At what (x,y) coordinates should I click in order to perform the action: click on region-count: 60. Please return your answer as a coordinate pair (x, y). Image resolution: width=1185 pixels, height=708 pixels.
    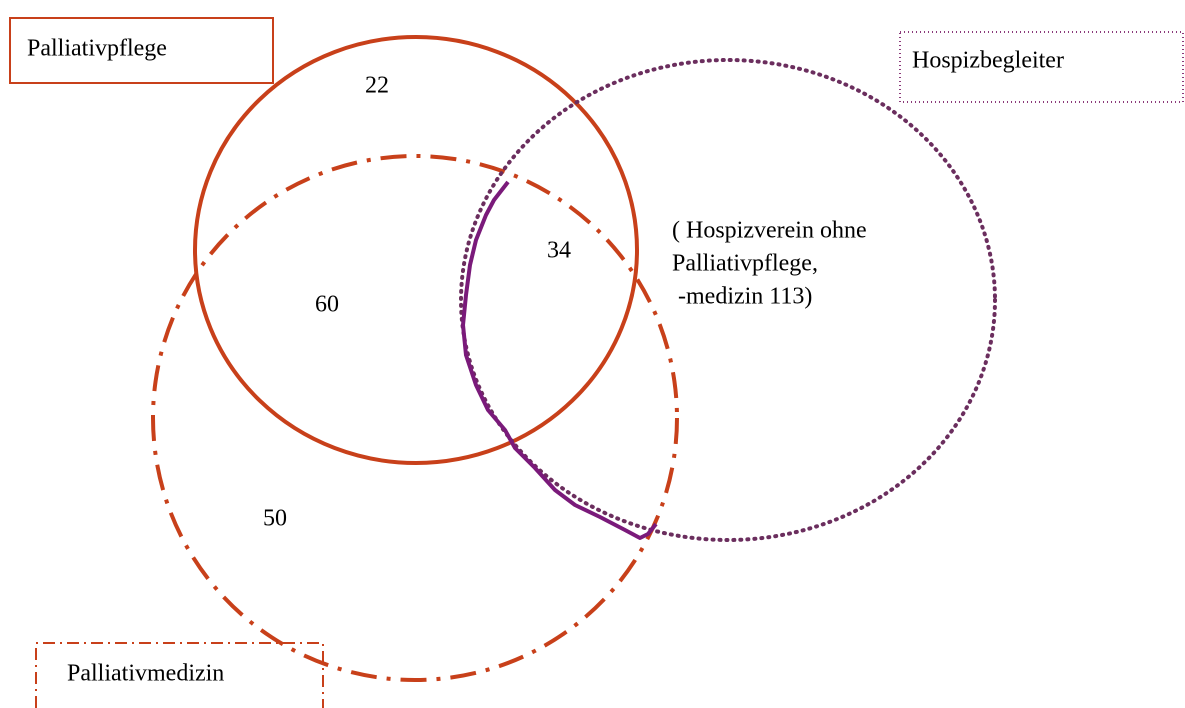
    Looking at the image, I should click on (327, 305).